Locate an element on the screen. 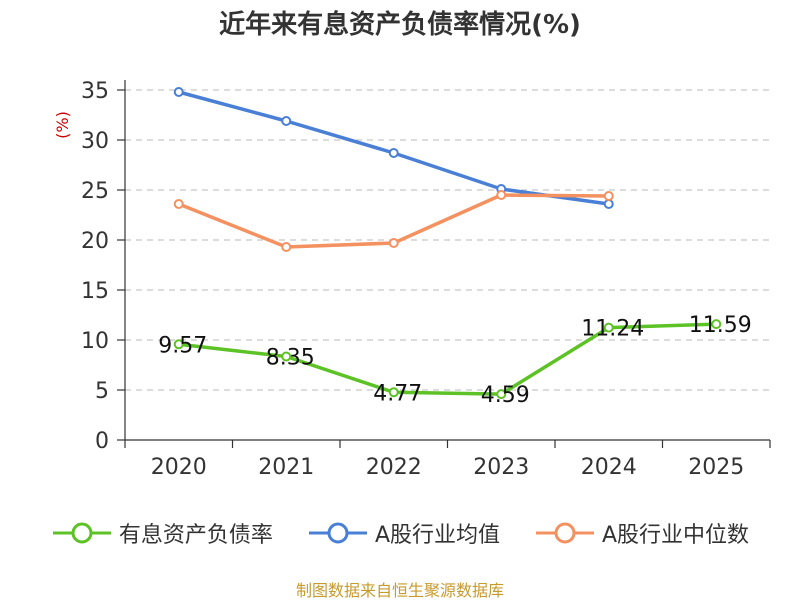 The height and width of the screenshot is (601, 800). legend-label: 有息资产负债率 is located at coordinates (195, 535).